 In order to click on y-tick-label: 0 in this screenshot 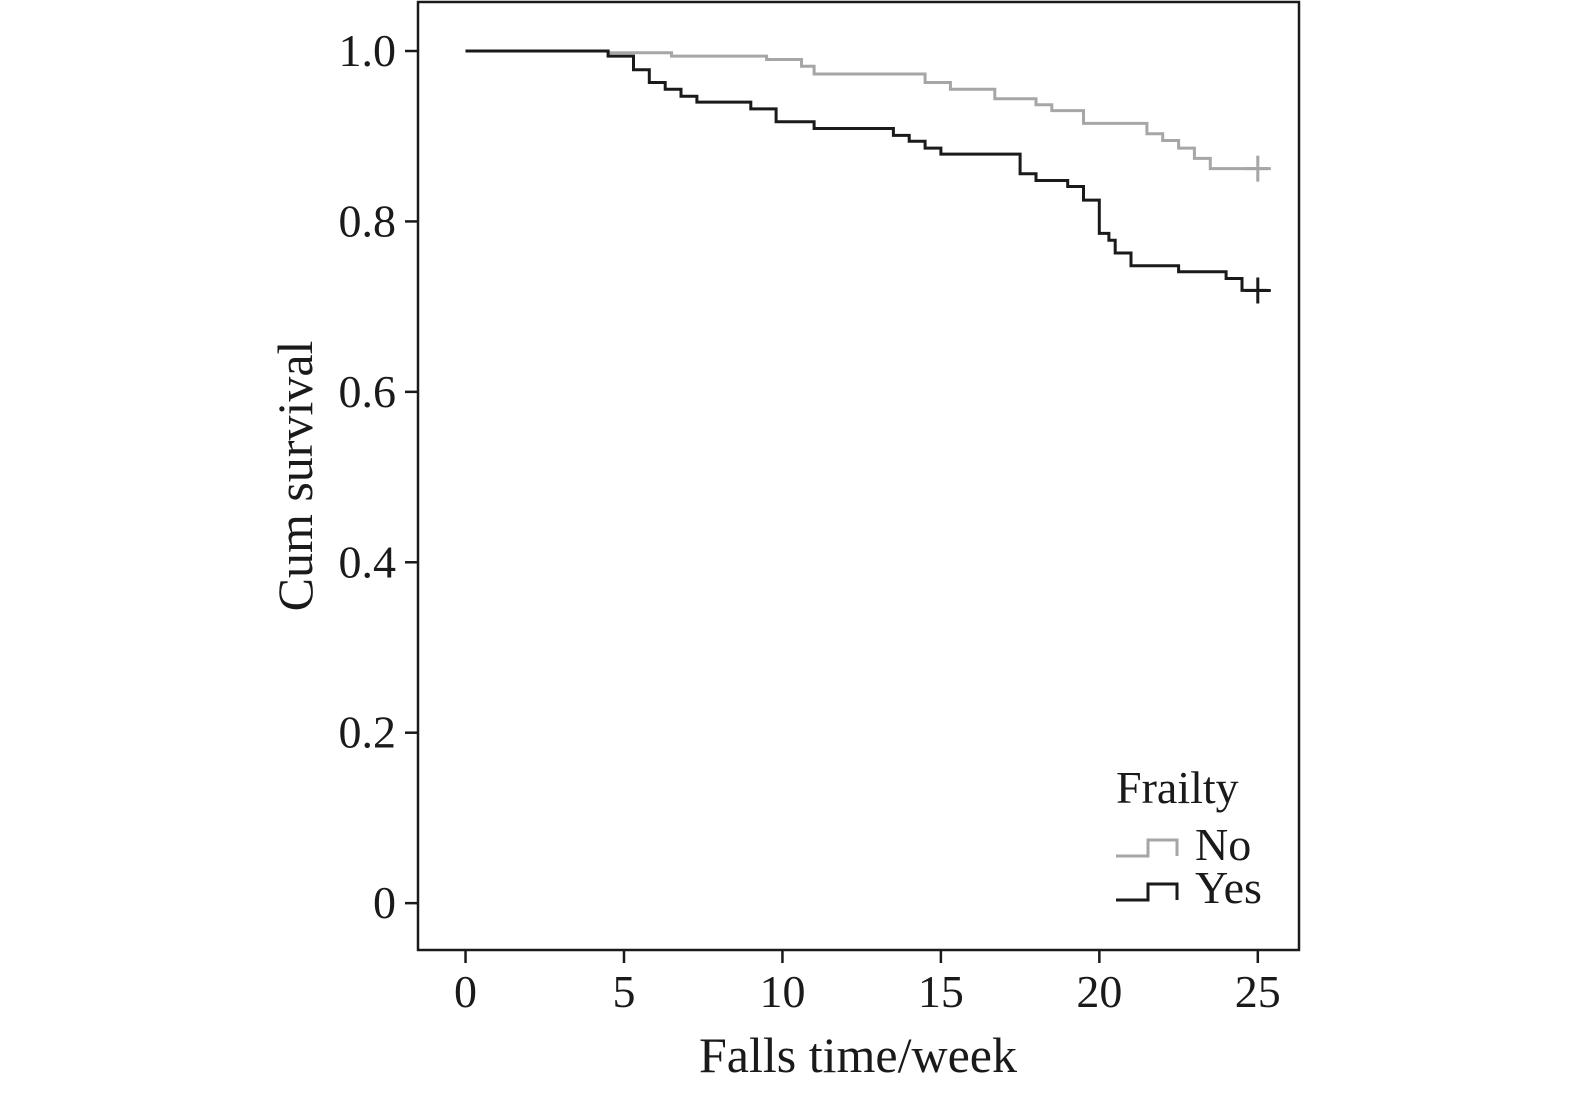, I will do `click(384, 902)`.